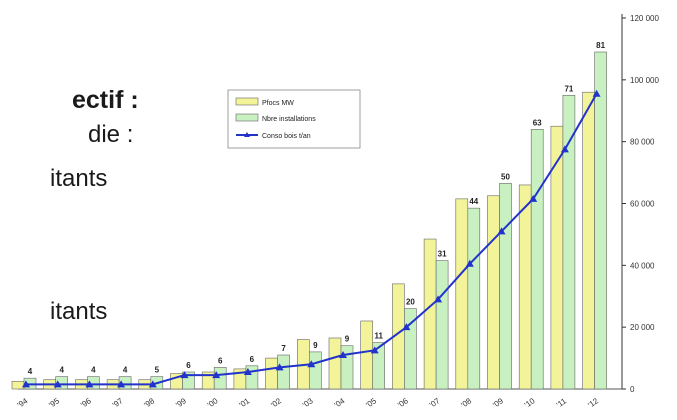  What do you see at coordinates (644, 18) in the screenshot?
I see `y-tick-label: 120 000` at bounding box center [644, 18].